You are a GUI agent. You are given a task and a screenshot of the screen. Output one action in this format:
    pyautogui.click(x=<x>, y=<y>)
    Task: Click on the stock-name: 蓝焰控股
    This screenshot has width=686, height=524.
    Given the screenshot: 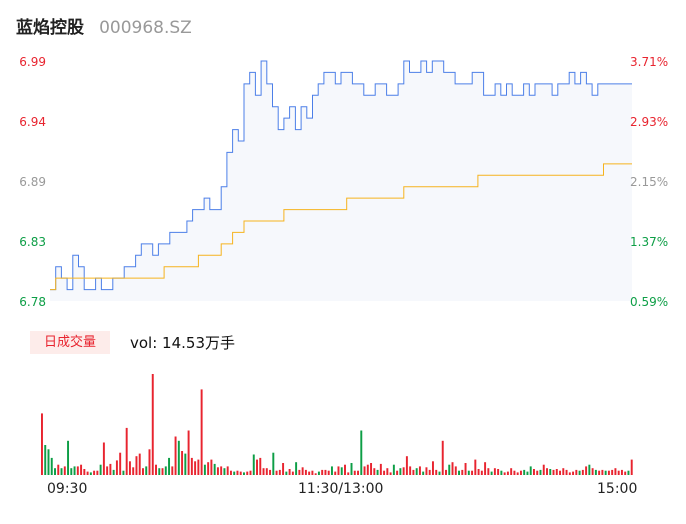 What is the action you would take?
    pyautogui.click(x=50, y=28)
    